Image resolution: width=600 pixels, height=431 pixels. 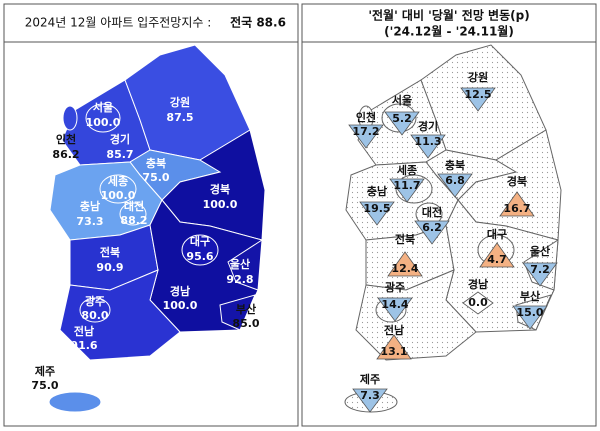 I want to click on change-value: 15.0, so click(x=529, y=312).